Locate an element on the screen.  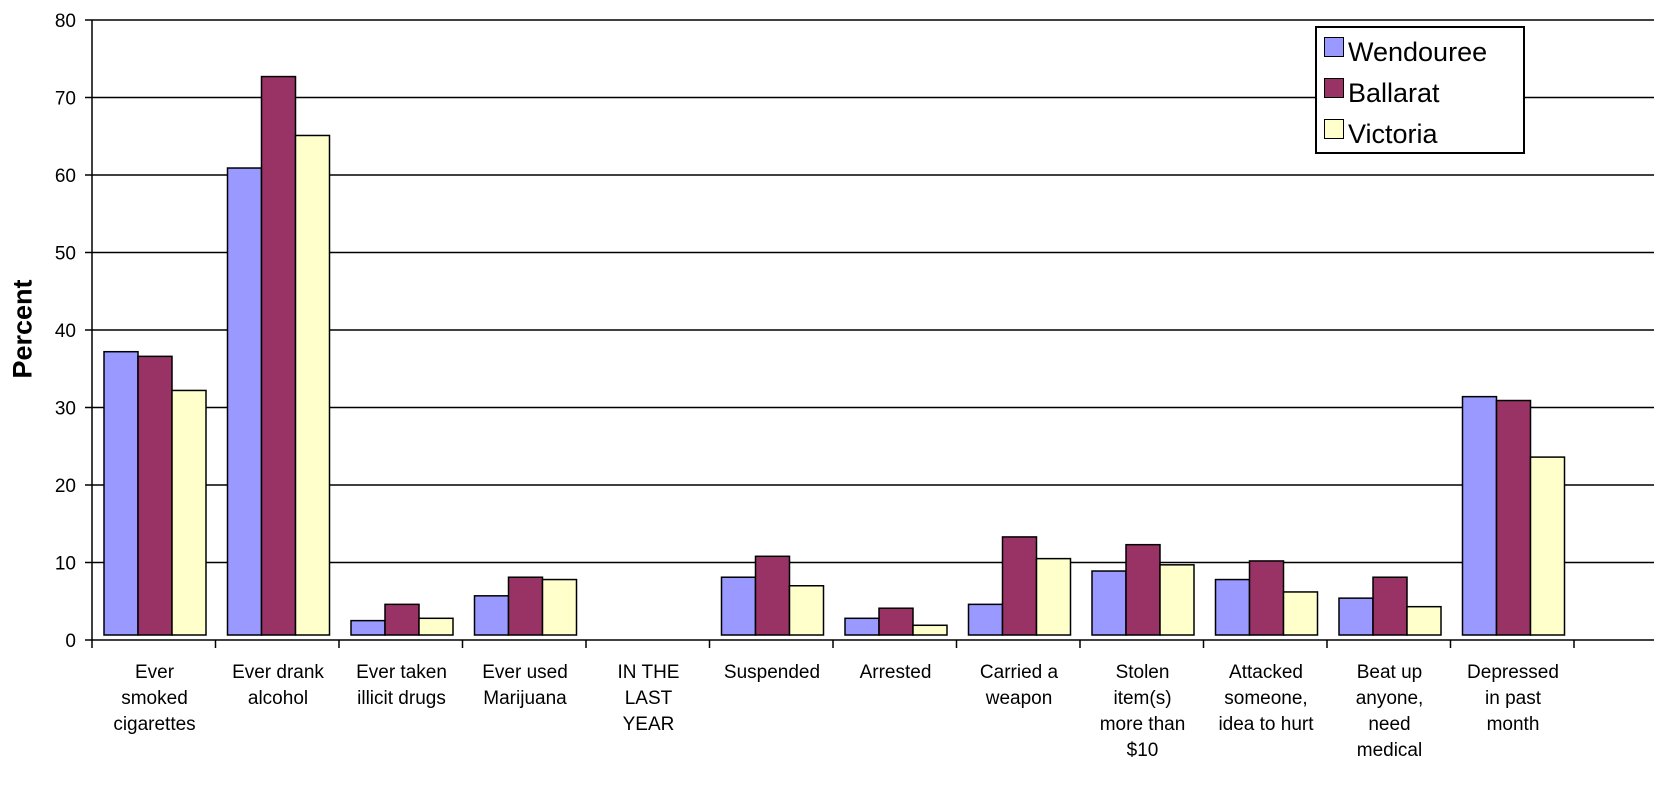
x-tick-label-line: YEAR is located at coordinates (648, 724).